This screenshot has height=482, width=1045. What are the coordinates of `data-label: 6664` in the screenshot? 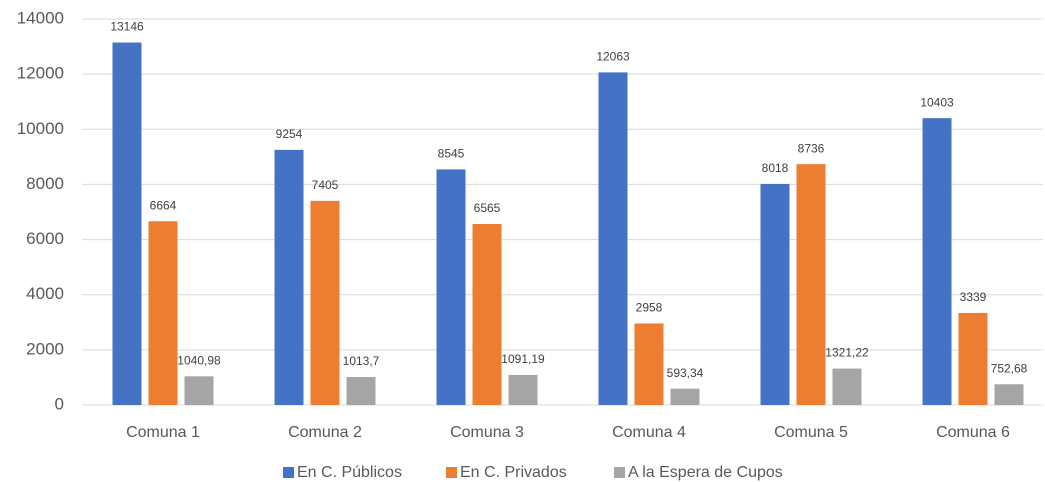 It's located at (163, 205).